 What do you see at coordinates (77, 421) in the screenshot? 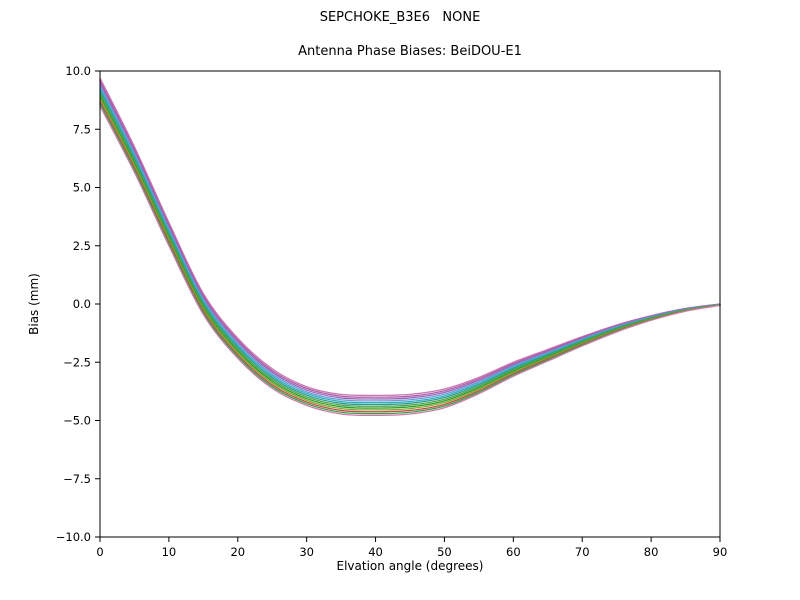
I see `y-tick-label: −5.0` at bounding box center [77, 421].